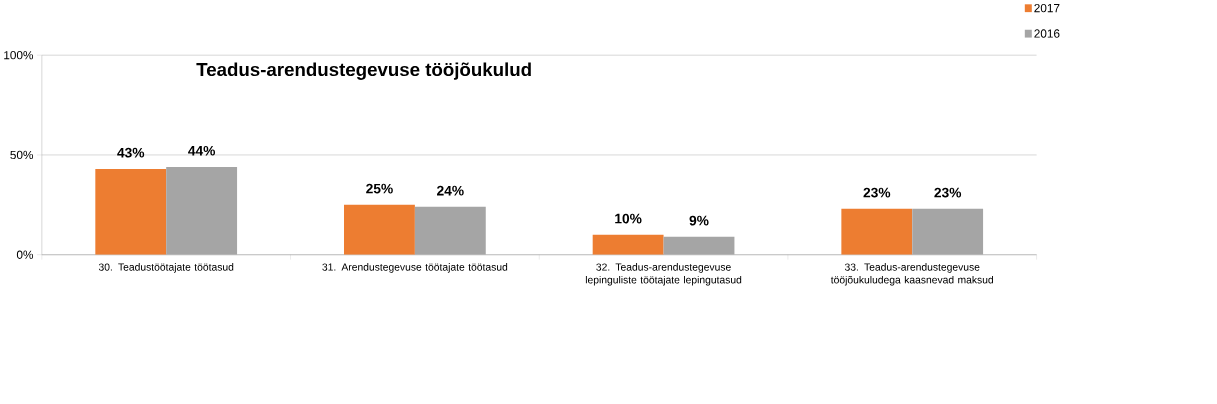 This screenshot has height=404, width=1217. Describe the element at coordinates (628, 218) in the screenshot. I see `data-label: 10%` at that location.